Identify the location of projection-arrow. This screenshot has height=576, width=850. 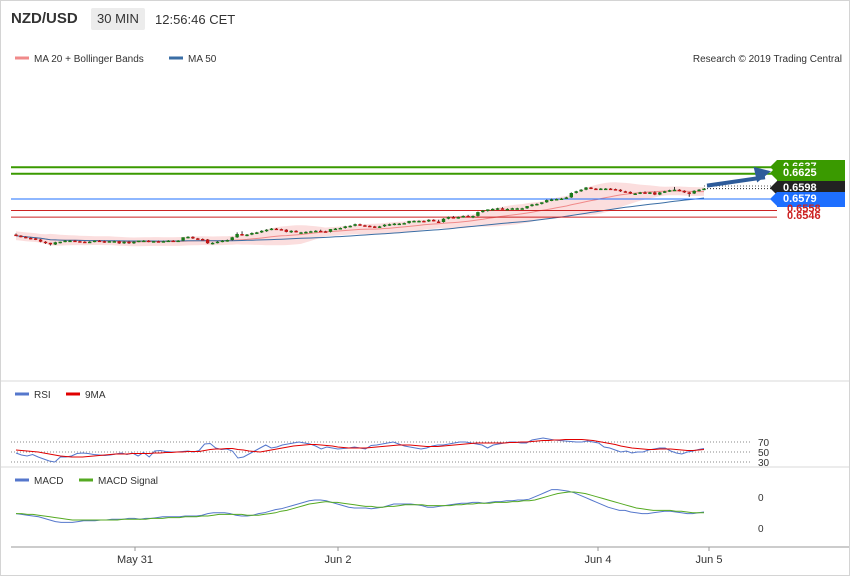
(738, 177).